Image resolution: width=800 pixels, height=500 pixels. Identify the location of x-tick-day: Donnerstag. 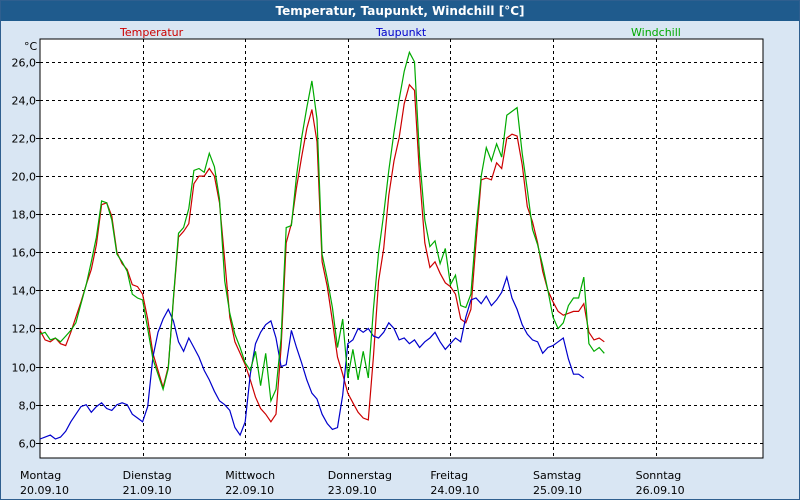
(360, 475).